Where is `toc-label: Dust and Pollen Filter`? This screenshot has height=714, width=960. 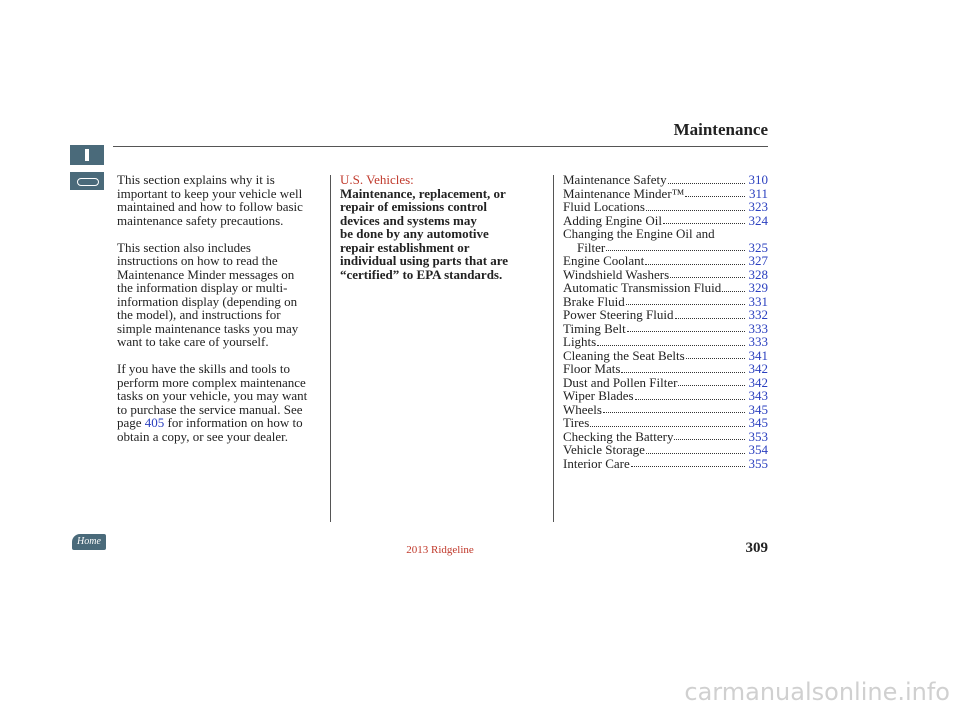 toc-label: Dust and Pollen Filter is located at coordinates (620, 382).